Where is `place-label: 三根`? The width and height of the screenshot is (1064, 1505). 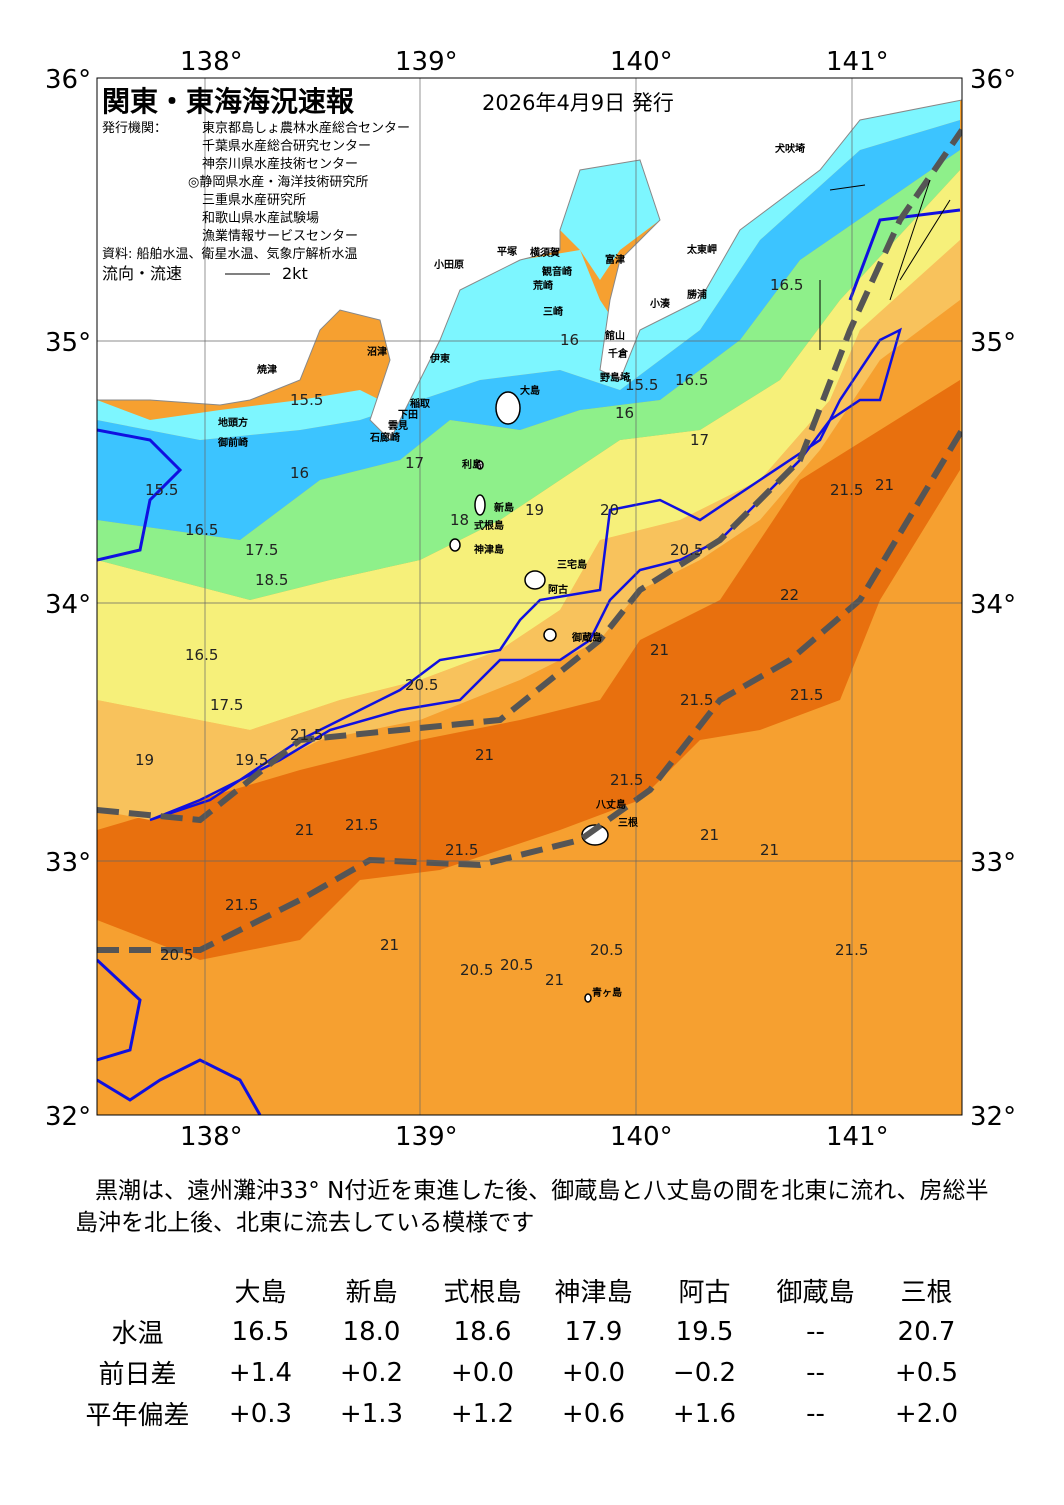
place-label: 三根 is located at coordinates (628, 822).